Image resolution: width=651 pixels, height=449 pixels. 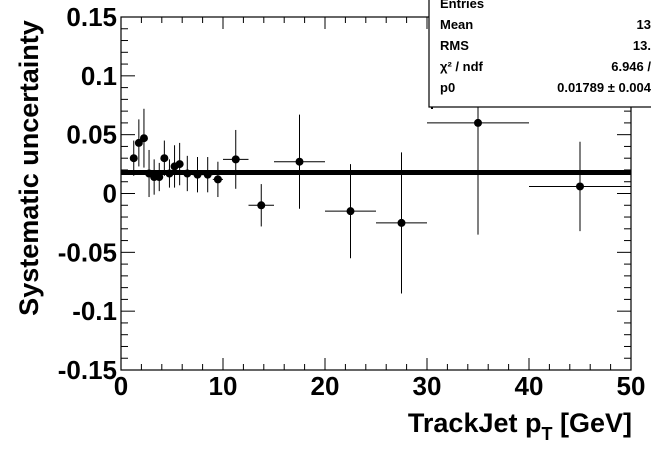 What do you see at coordinates (91, 17) in the screenshot?
I see `y-tick-label: 0.15` at bounding box center [91, 17].